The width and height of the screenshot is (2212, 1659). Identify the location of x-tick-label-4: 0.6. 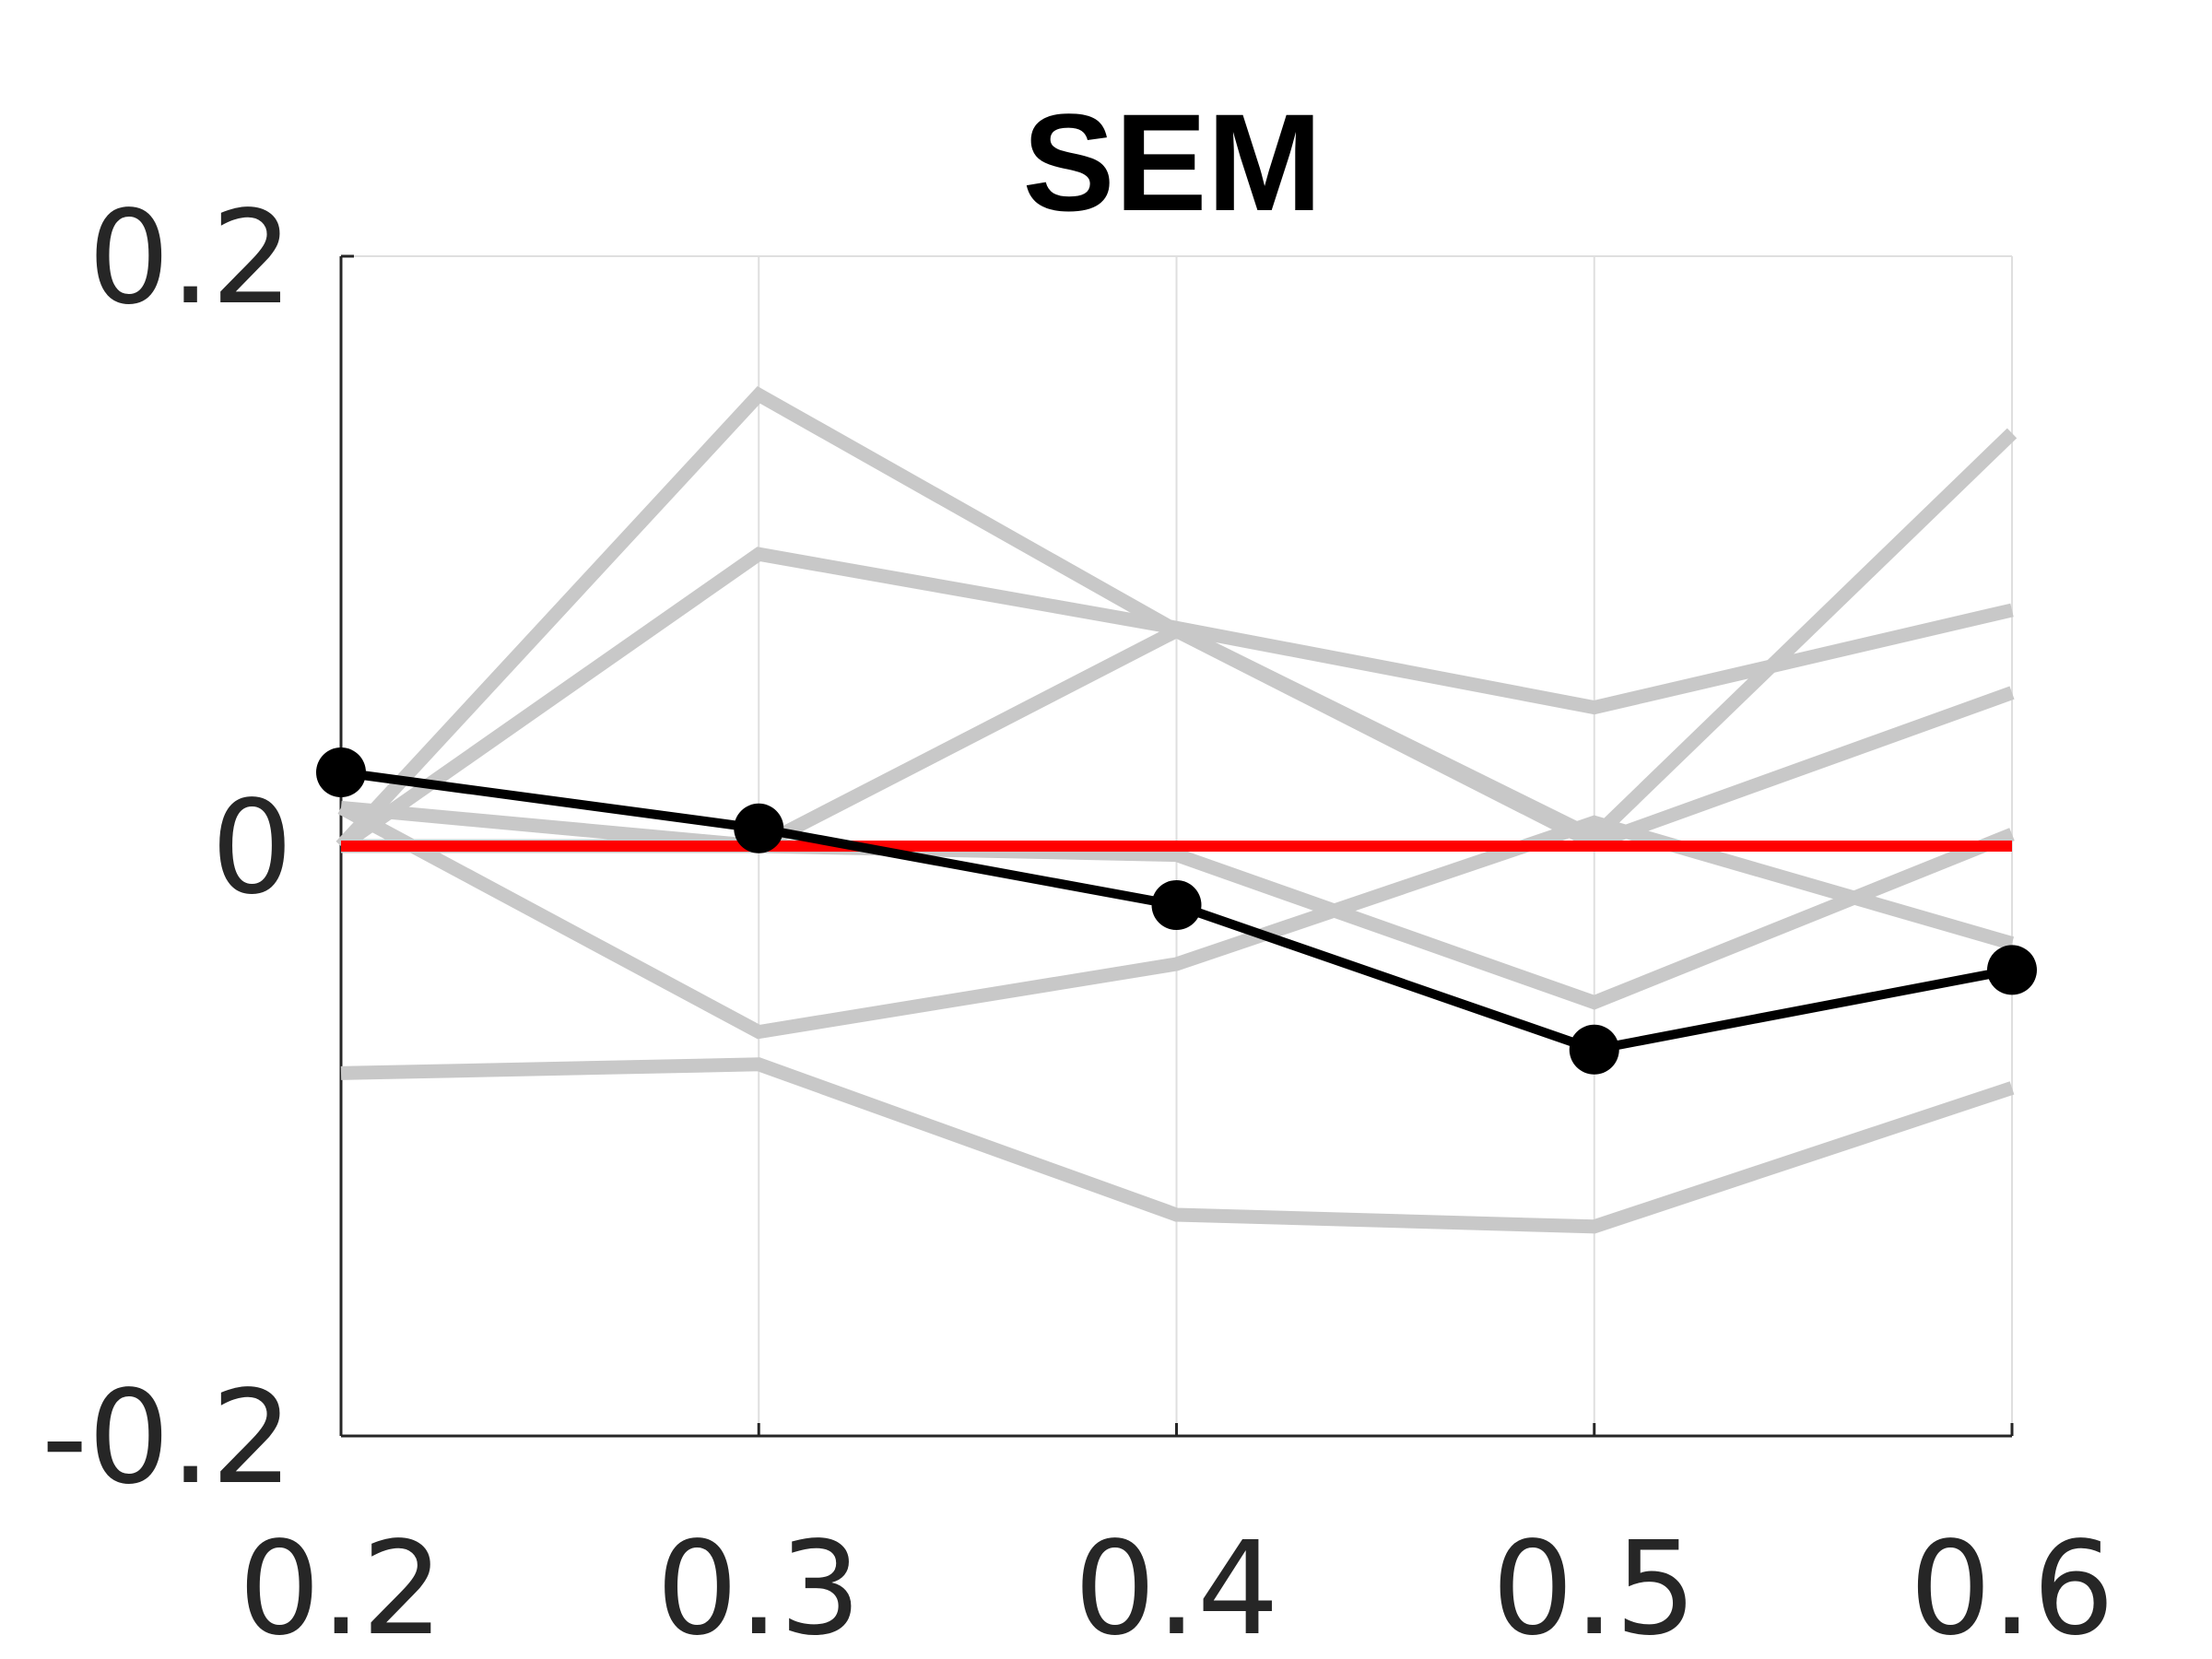
(2012, 1586).